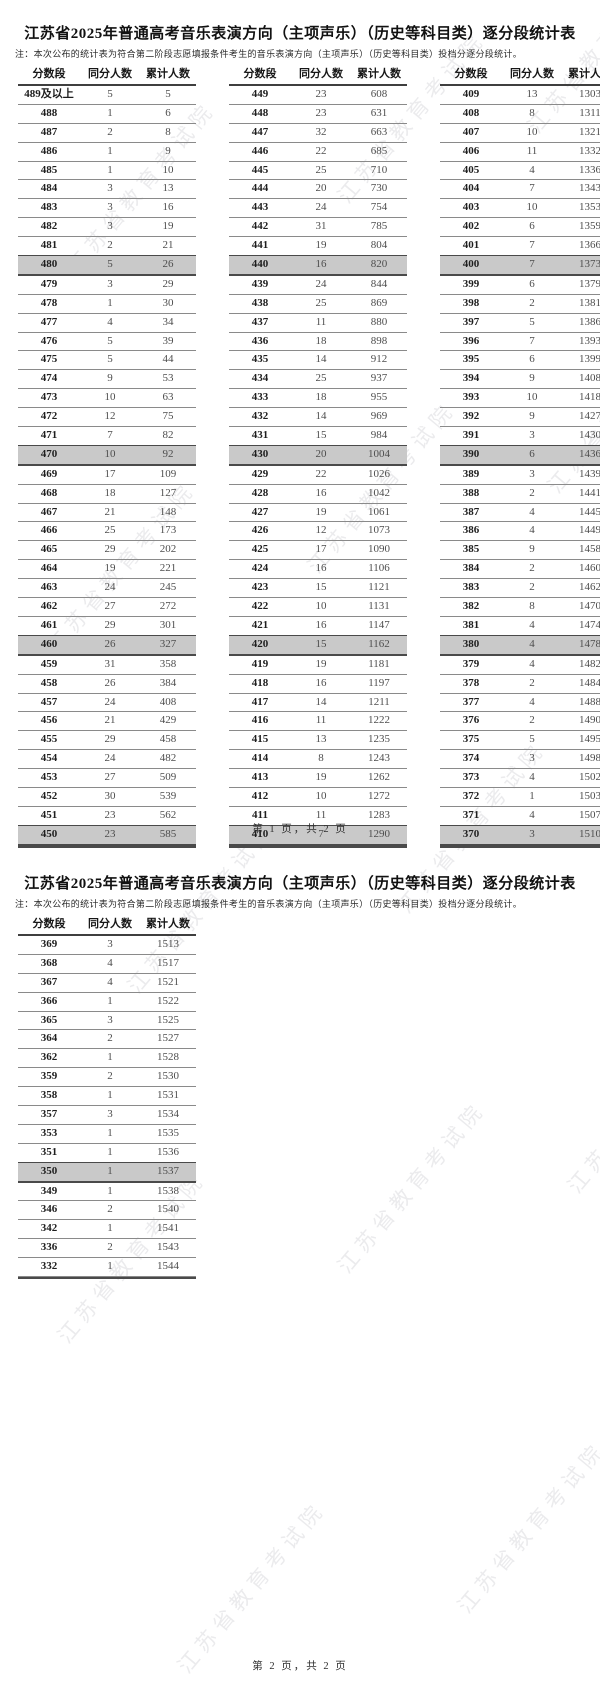 The height and width of the screenshot is (1696, 600). What do you see at coordinates (532, 283) in the screenshot?
I see `same-score-count: 6` at bounding box center [532, 283].